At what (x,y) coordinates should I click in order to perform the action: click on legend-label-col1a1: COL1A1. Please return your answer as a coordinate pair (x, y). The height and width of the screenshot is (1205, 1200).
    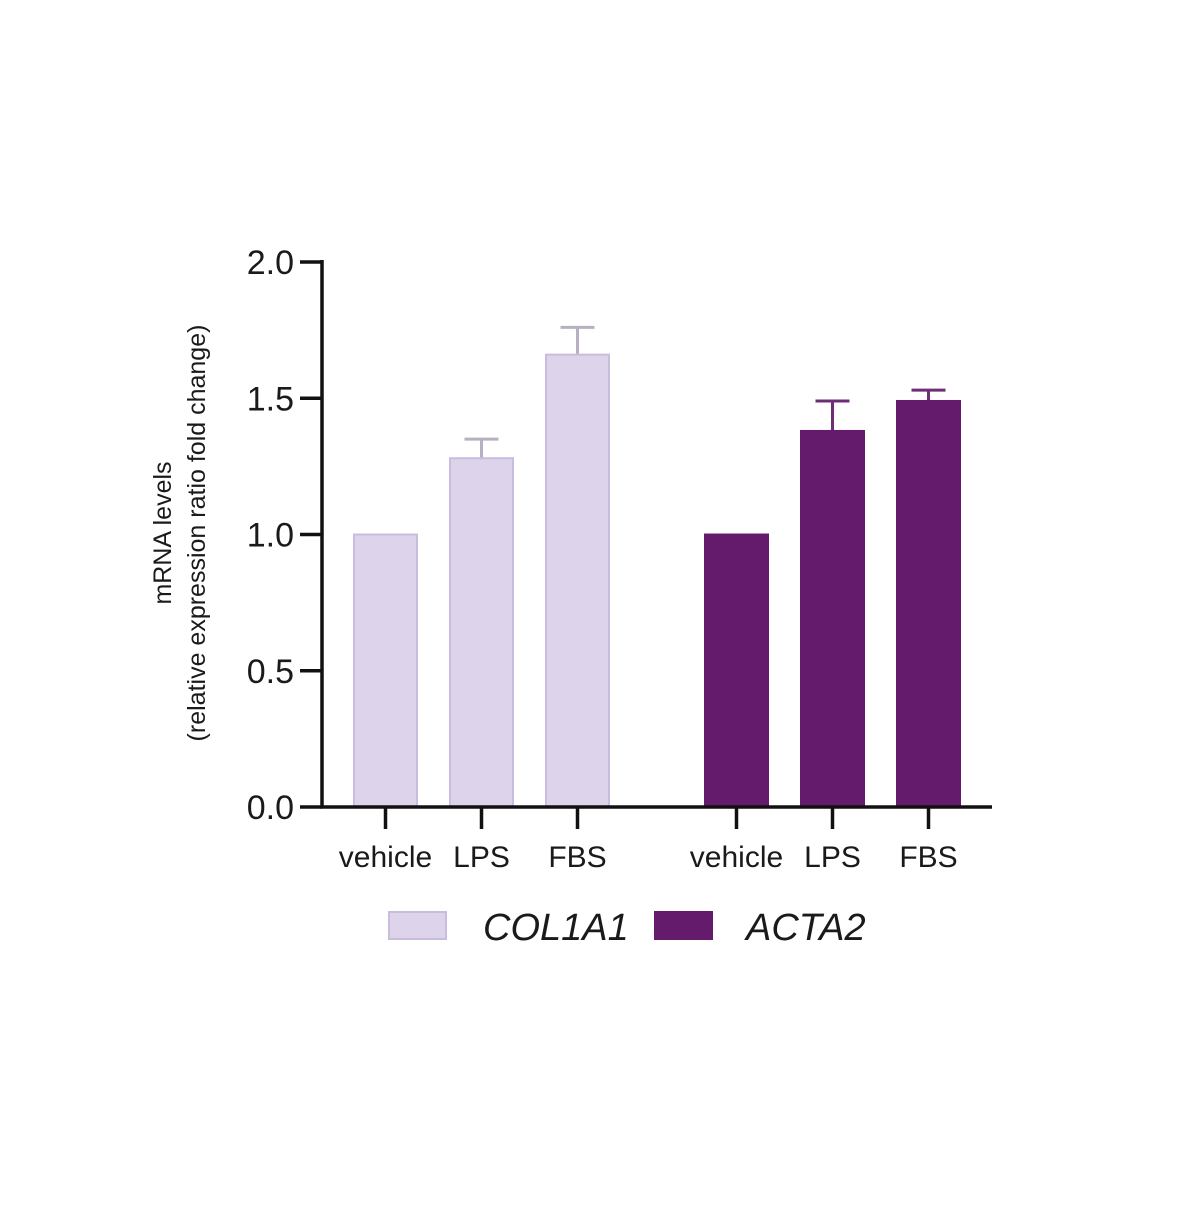
    Looking at the image, I should click on (556, 928).